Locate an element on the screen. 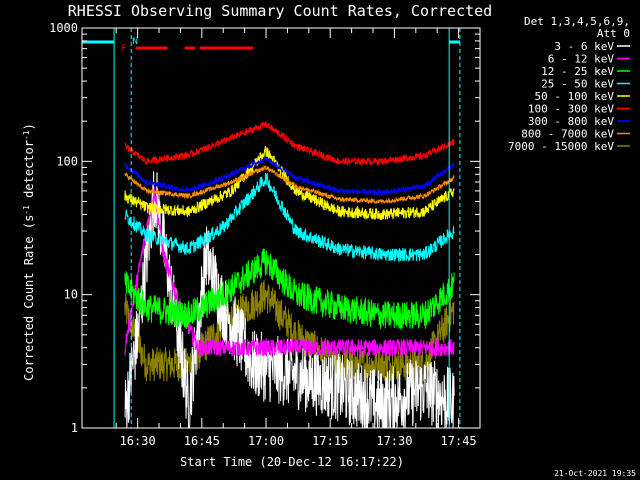 The height and width of the screenshot is (480, 640). y-tick-label: 100 is located at coordinates (67, 161).